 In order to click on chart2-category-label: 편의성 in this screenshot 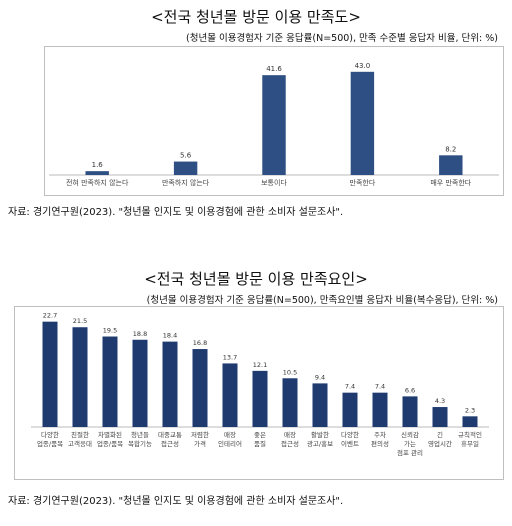, I will do `click(380, 443)`.